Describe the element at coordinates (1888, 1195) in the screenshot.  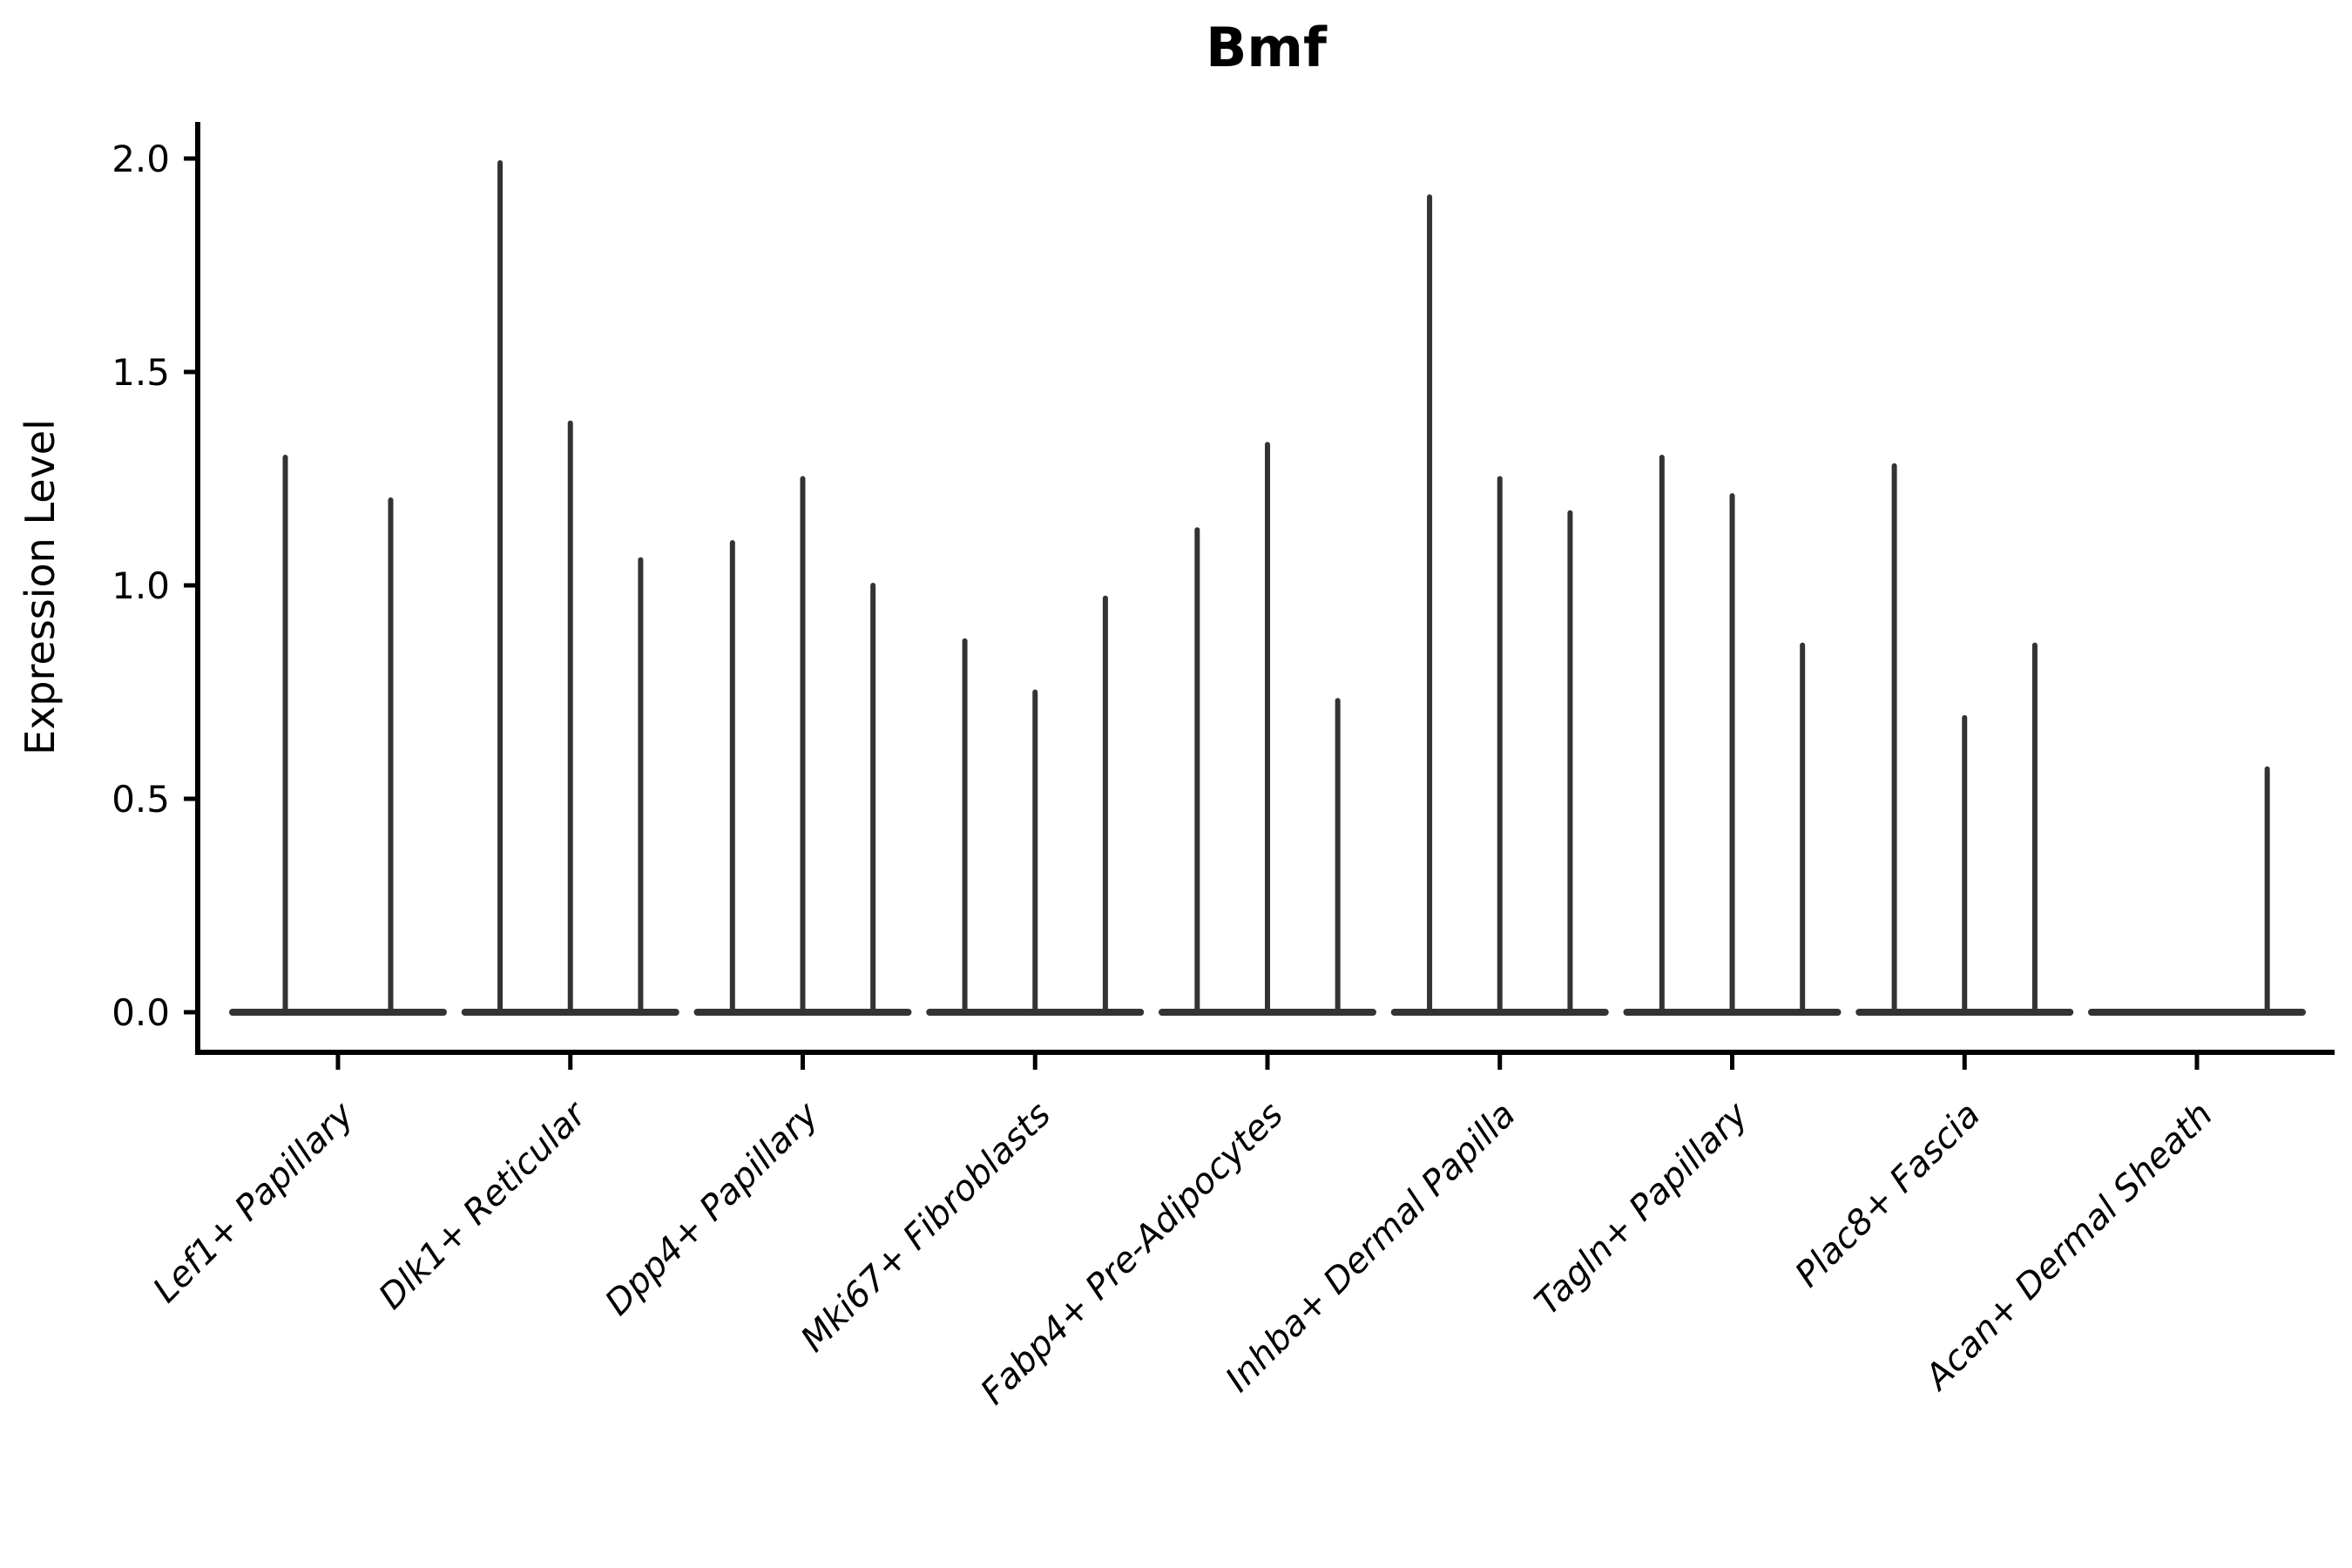
I see `x-tick-label: Plac8+ Fascia` at that location.